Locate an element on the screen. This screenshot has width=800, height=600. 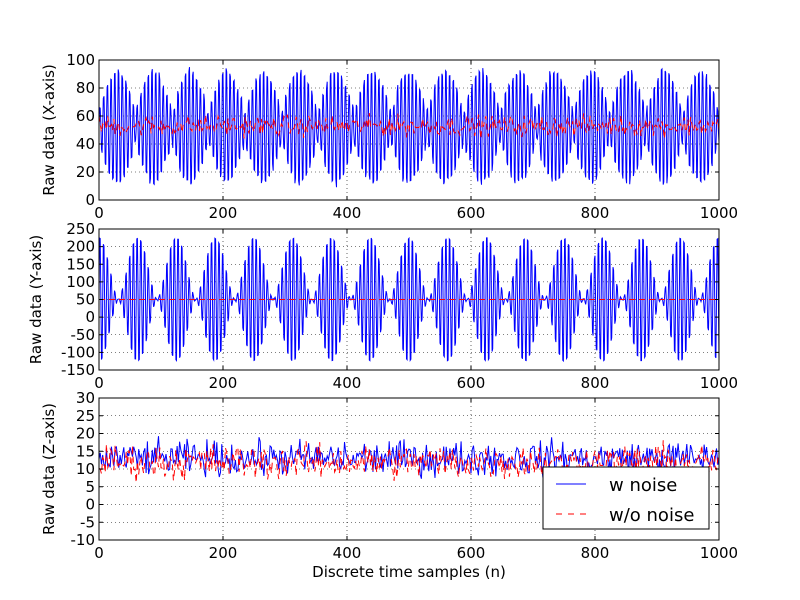
y-tick-label: 30 is located at coordinates (85, 398).